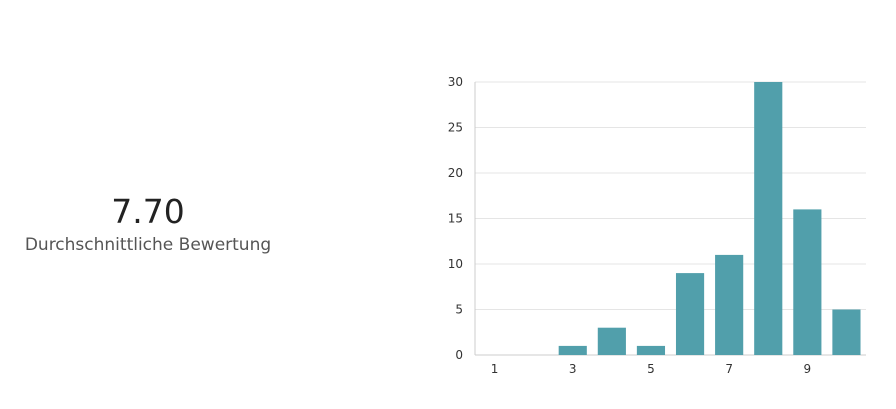  Describe the element at coordinates (729, 369) in the screenshot. I see `x-tick-label: 7` at that location.